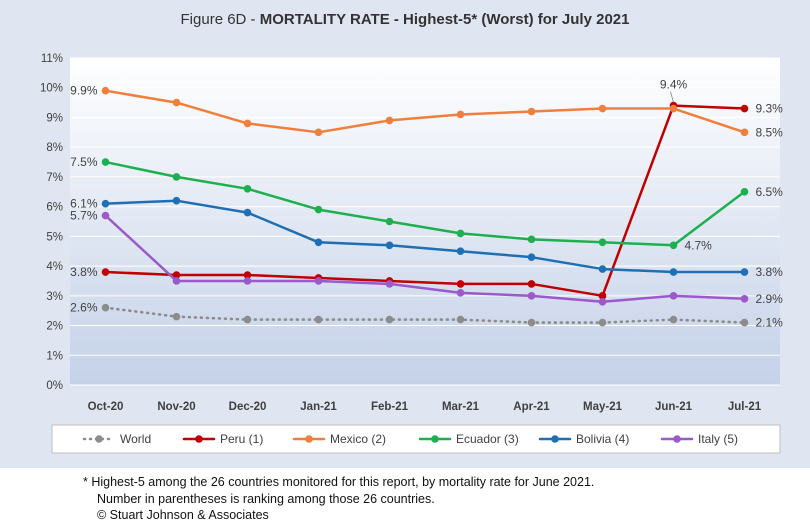 The width and height of the screenshot is (810, 530). What do you see at coordinates (176, 407) in the screenshot?
I see `x-tick-label: Nov-20` at bounding box center [176, 407].